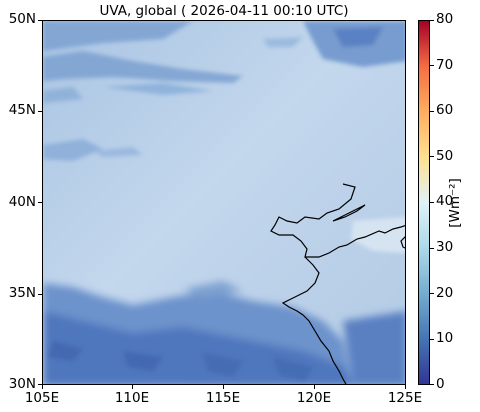  What do you see at coordinates (445, 19) in the screenshot?
I see `colorbar-tick-label: 80` at bounding box center [445, 19].